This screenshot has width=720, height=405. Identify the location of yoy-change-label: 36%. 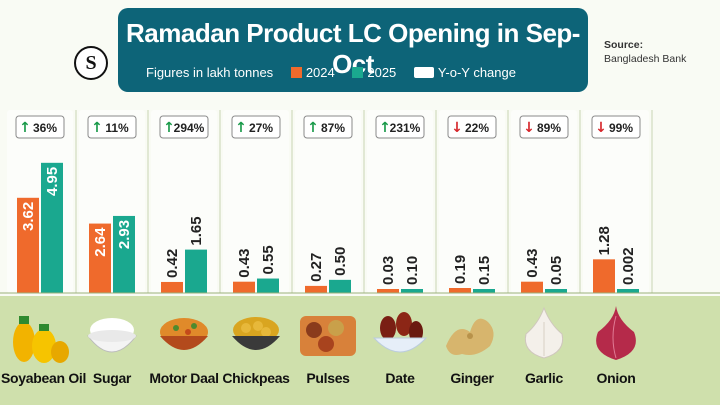
(45, 128).